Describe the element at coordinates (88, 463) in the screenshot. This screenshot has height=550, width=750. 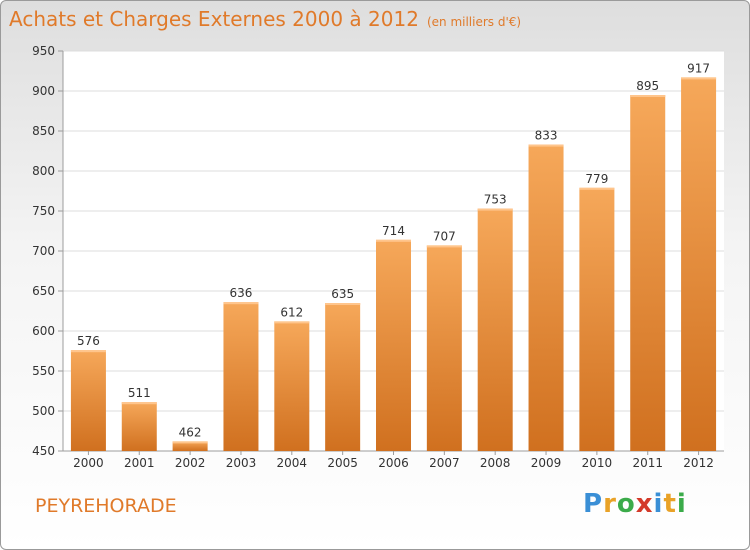
I see `x-tick-label: 2000` at that location.